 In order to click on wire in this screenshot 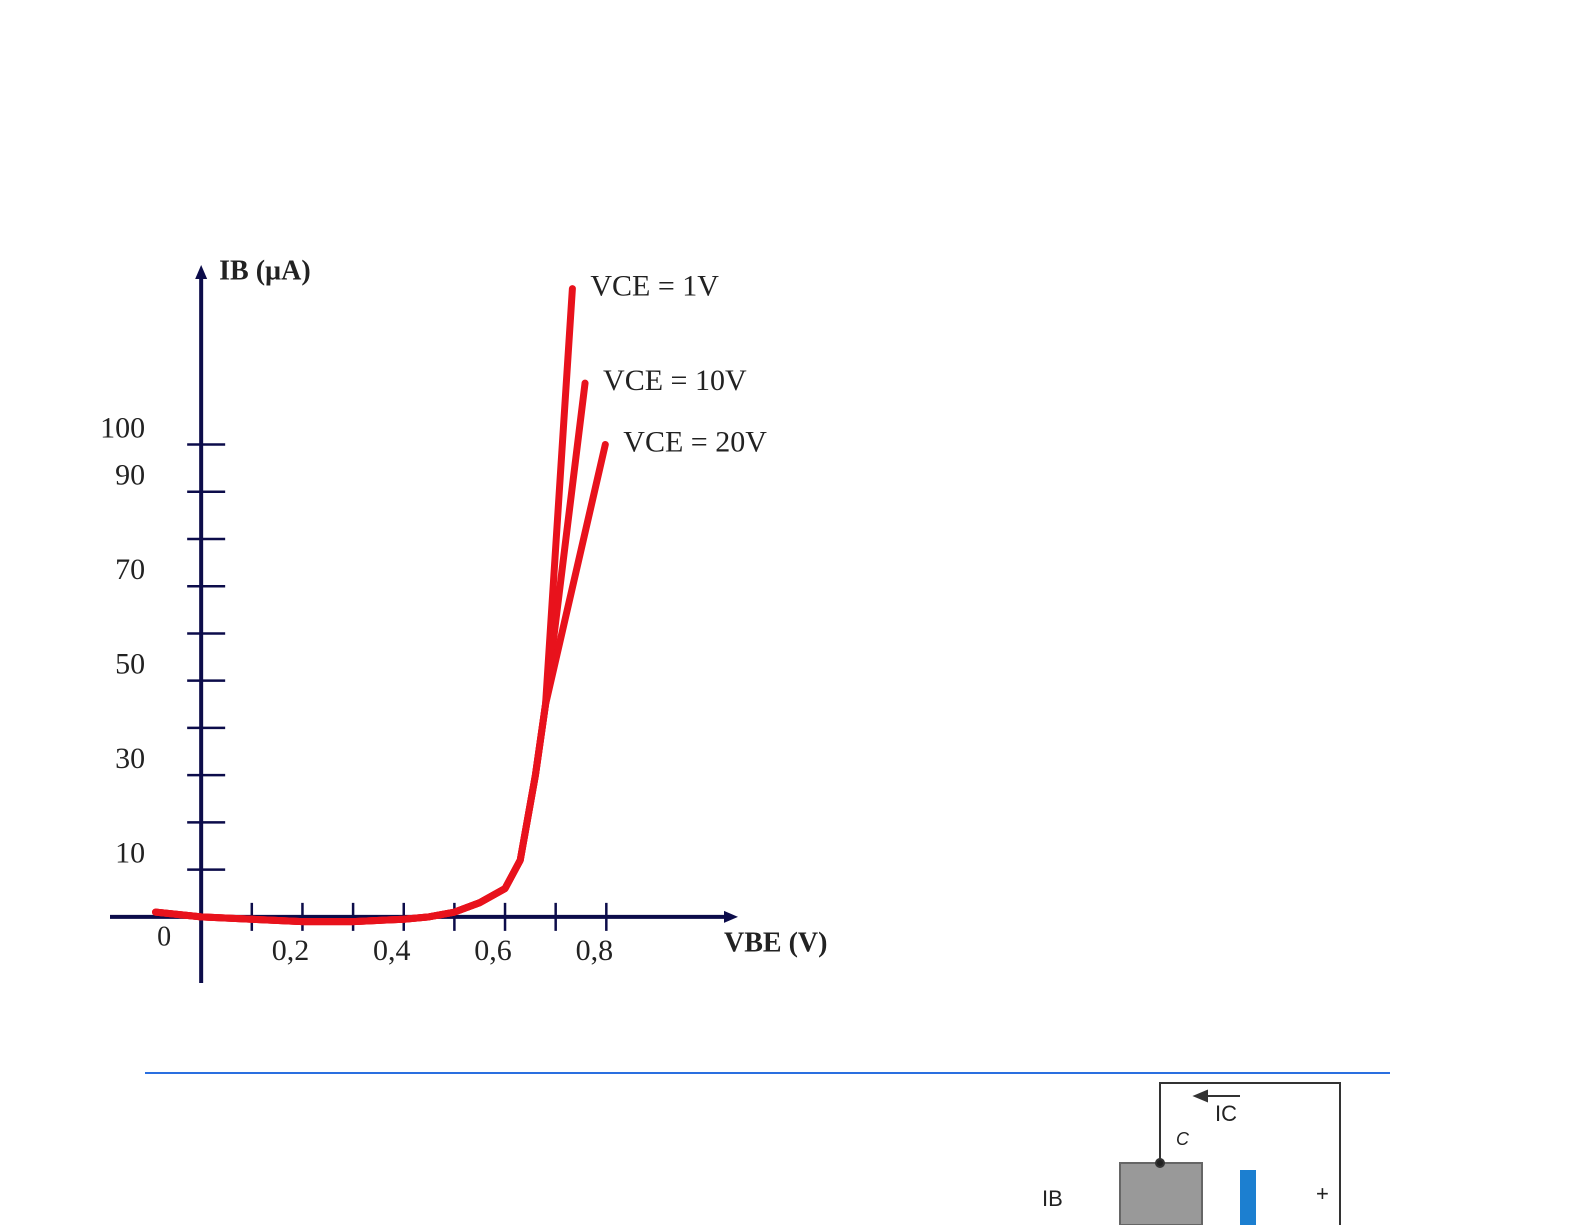, I will do `click(1250, 1153)`.